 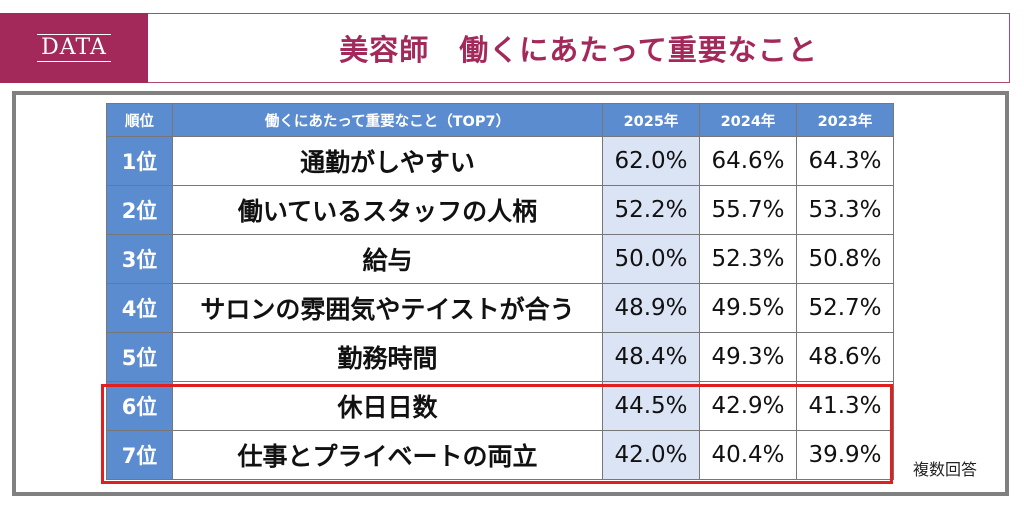 I want to click on item-cell: 勤務時間, so click(x=387, y=357).